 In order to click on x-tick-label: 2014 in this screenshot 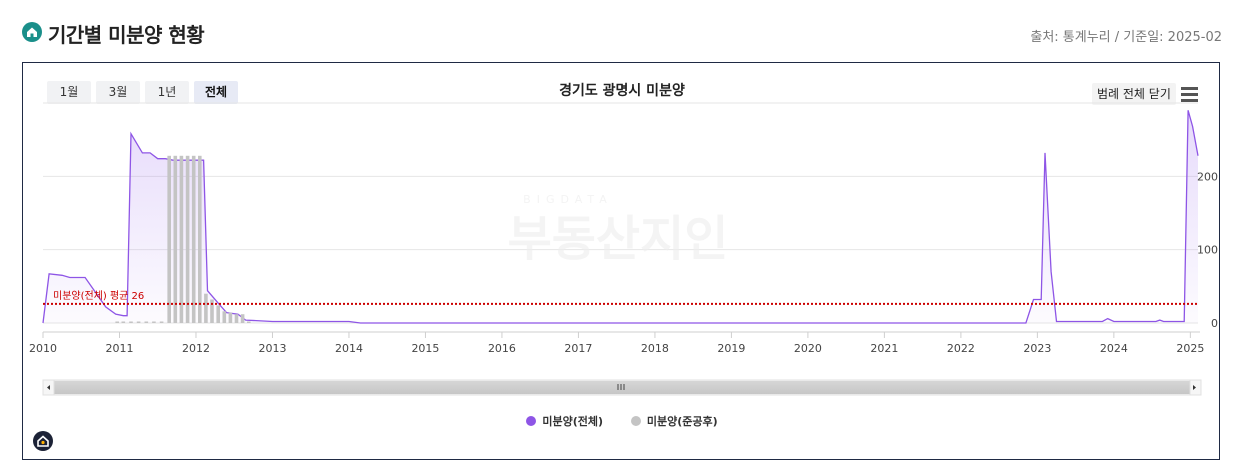, I will do `click(349, 348)`.